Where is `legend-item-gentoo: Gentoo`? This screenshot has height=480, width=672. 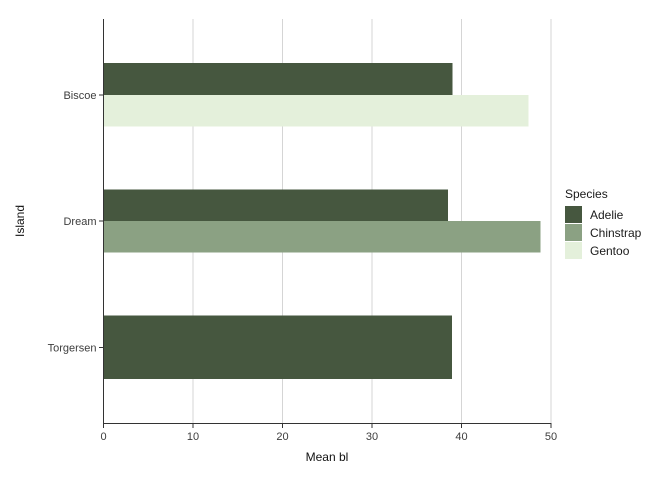
legend-item-gentoo: Gentoo is located at coordinates (603, 250).